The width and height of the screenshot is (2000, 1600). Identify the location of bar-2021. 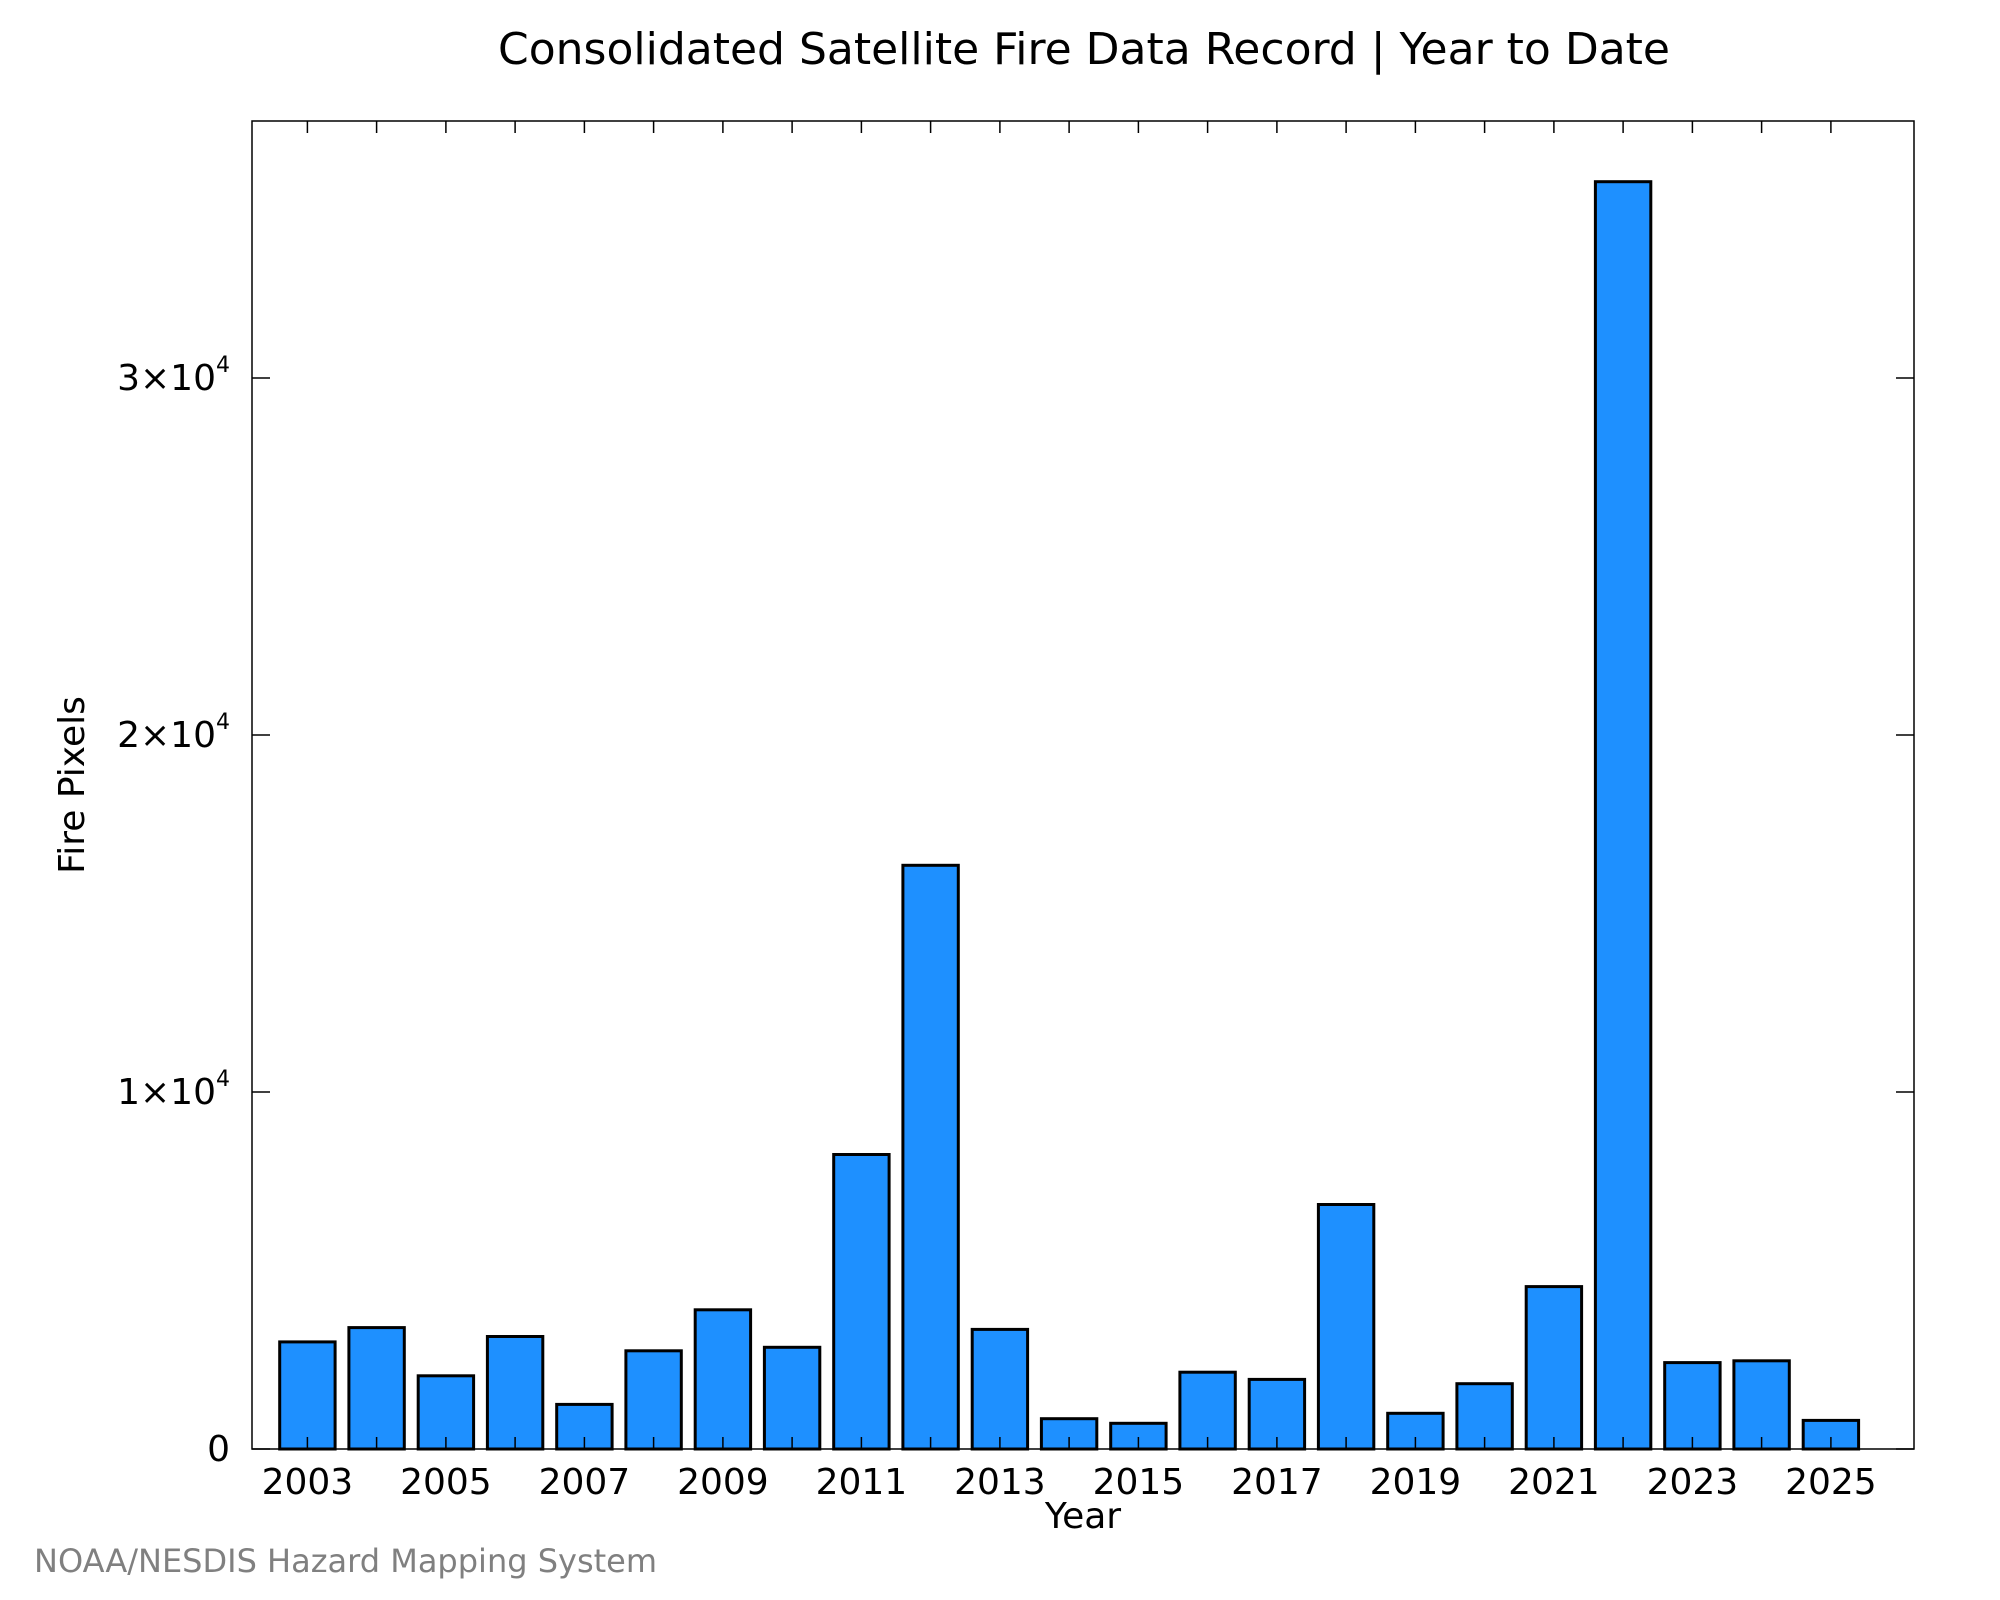
(1554, 1368).